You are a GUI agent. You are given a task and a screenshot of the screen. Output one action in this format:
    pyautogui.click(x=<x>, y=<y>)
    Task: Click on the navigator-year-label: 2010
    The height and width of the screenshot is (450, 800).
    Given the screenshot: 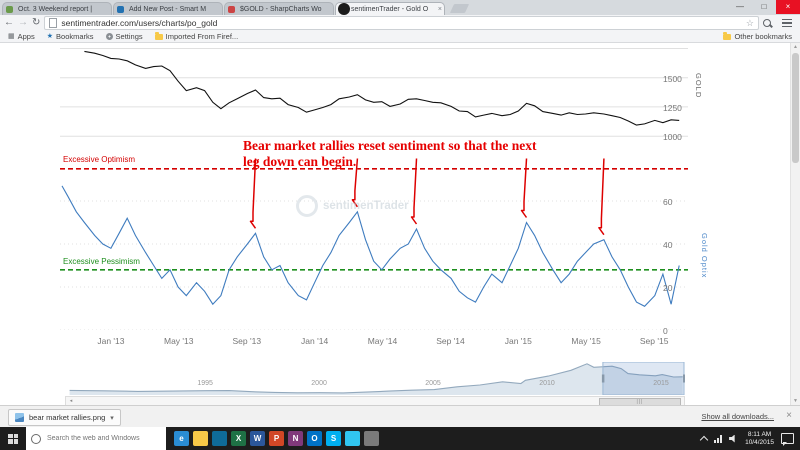 What is the action you would take?
    pyautogui.click(x=547, y=383)
    